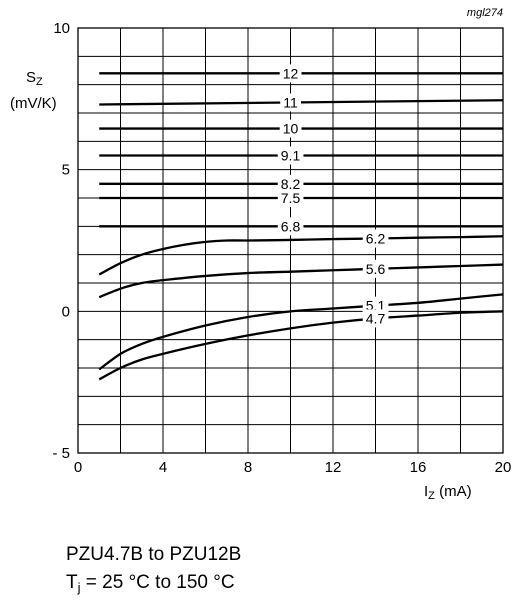 This screenshot has height=600, width=517. I want to click on series-6-2: 6.2, so click(301, 252).